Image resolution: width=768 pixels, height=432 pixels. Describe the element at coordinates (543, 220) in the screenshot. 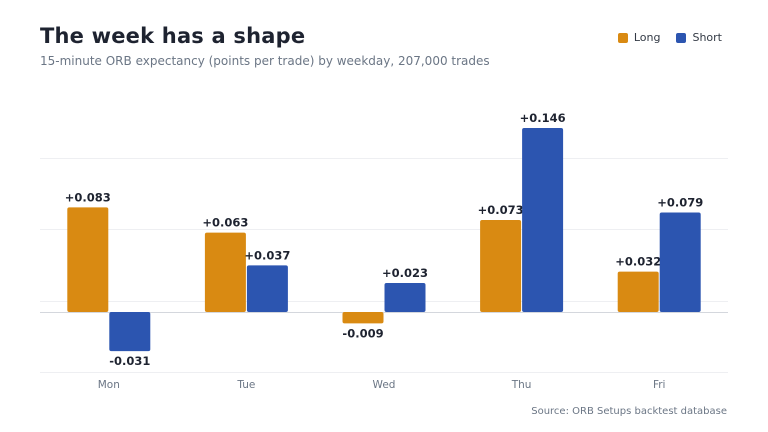

I see `bar-thu-short` at that location.